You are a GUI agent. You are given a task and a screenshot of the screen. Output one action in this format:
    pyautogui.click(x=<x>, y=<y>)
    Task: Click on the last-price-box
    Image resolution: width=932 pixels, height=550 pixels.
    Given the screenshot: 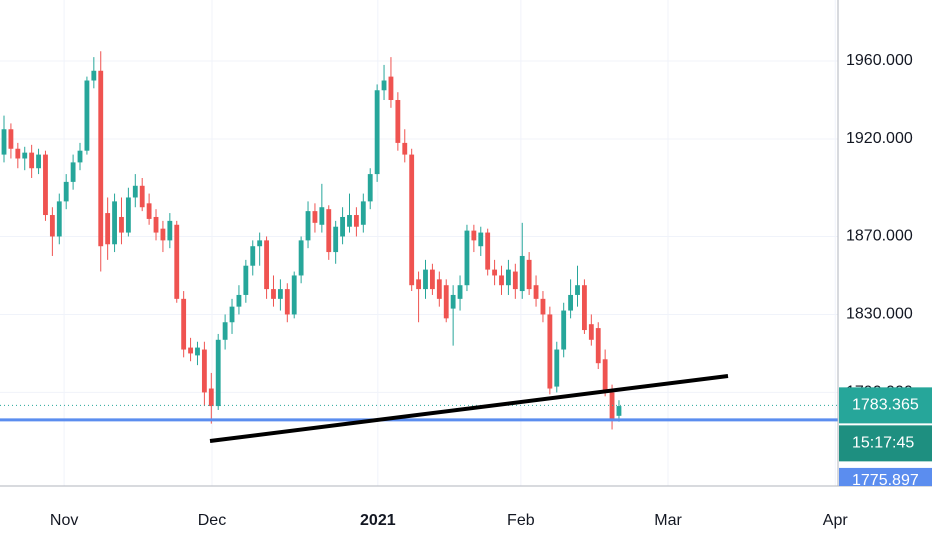 What is the action you would take?
    pyautogui.click(x=885, y=405)
    